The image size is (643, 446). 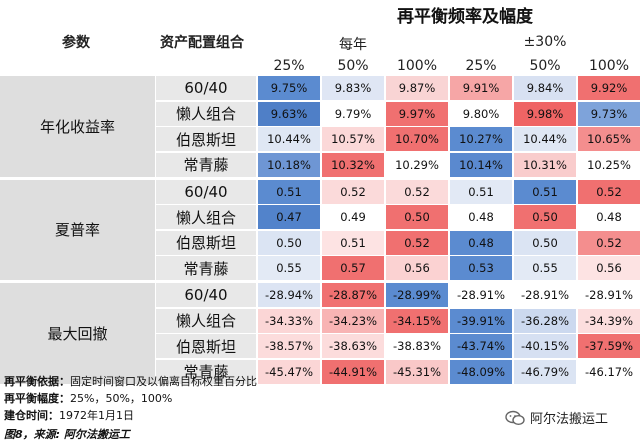 What do you see at coordinates (353, 295) in the screenshot?
I see `value-cell: -28.87%` at bounding box center [353, 295].